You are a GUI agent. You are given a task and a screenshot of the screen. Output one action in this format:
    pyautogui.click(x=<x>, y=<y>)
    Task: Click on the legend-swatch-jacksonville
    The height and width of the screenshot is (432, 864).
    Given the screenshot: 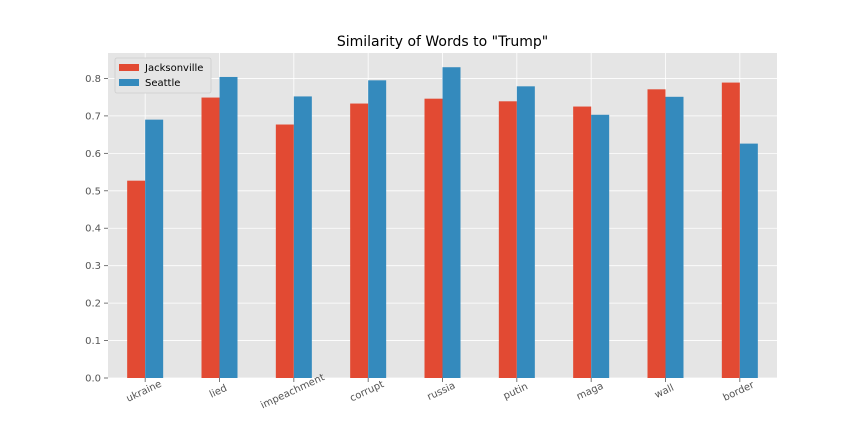 What is the action you would take?
    pyautogui.click(x=129, y=67)
    